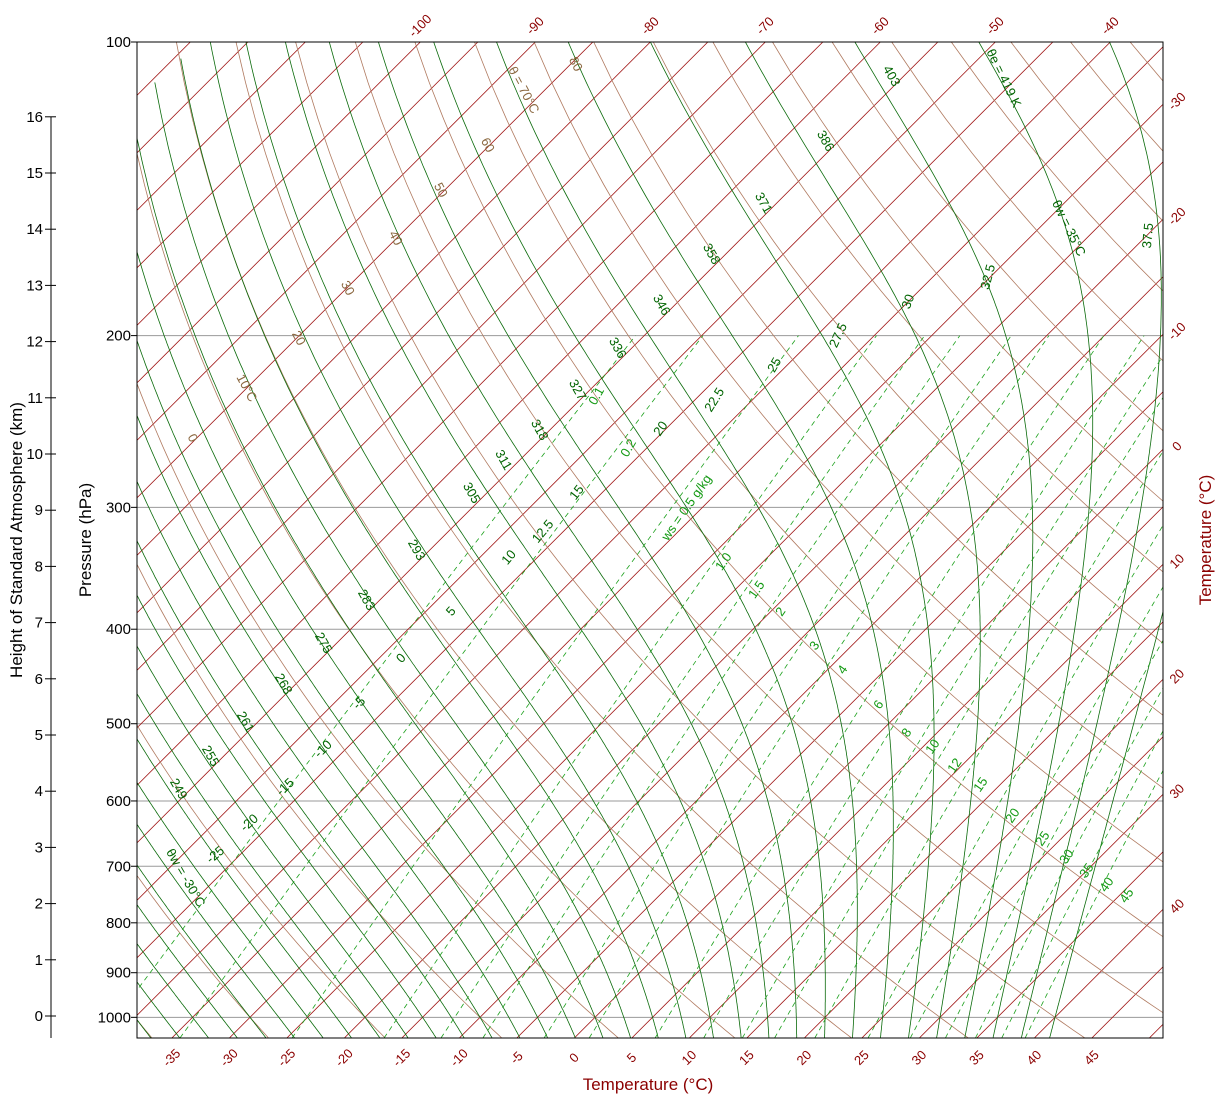 The image size is (1227, 1102). Describe the element at coordinates (215, 855) in the screenshot. I see `theta-w-label: -25` at that location.